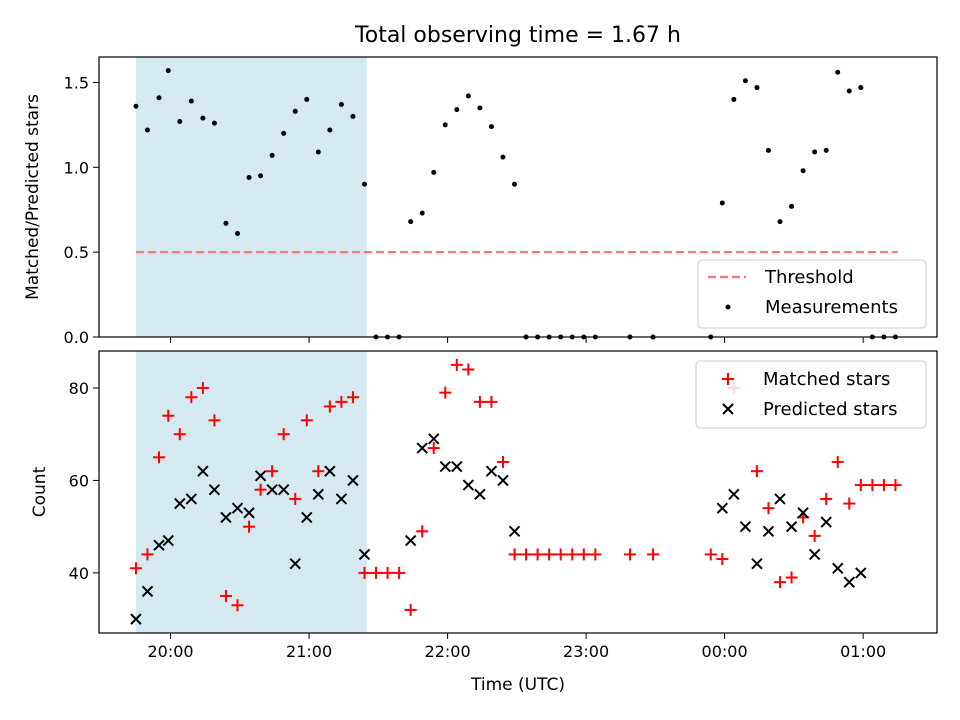 Image resolution: width=960 pixels, height=720 pixels. What do you see at coordinates (84, 481) in the screenshot?
I see `bottom-y-ticks: 40 60 80` at bounding box center [84, 481].